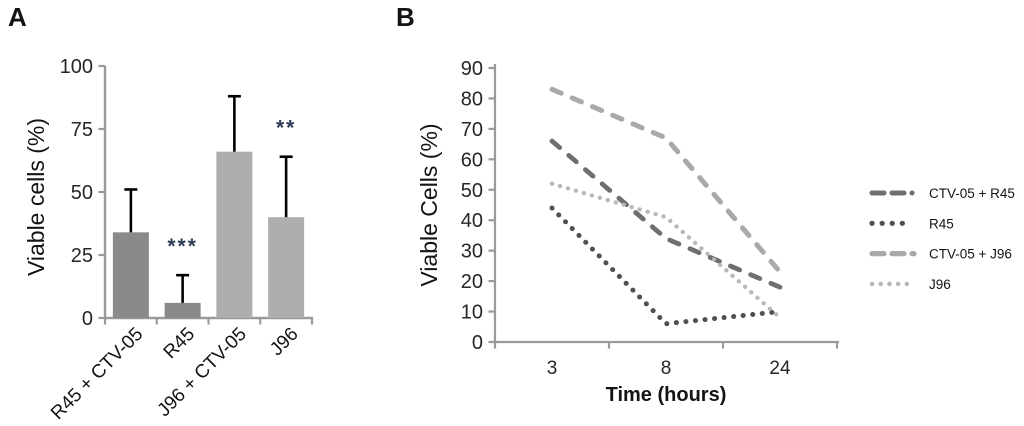 The height and width of the screenshot is (426, 1024). Describe the element at coordinates (97, 374) in the screenshot. I see `panel-a-category-label: R45 + CTV-05` at that location.